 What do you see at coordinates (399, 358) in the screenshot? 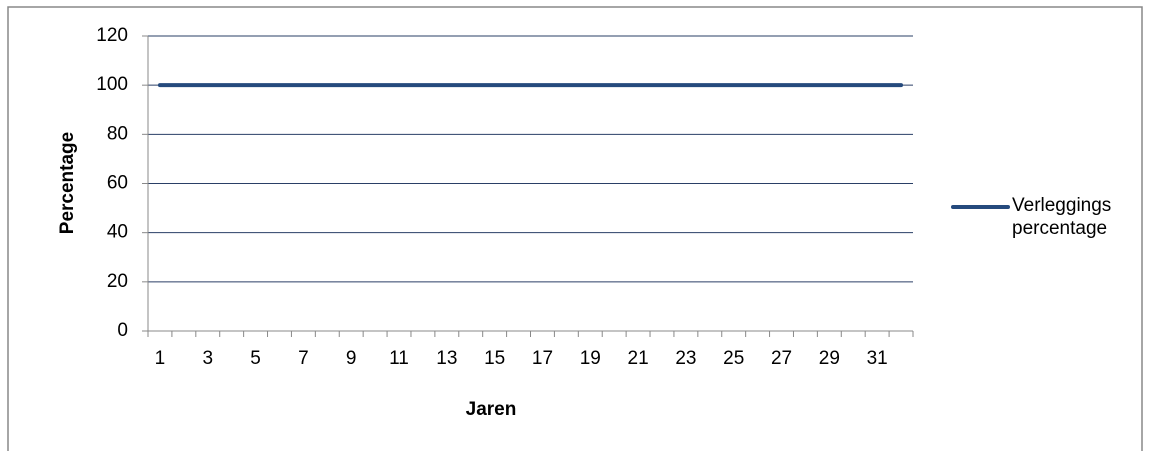
I see `x-tick-label: 11` at bounding box center [399, 358].